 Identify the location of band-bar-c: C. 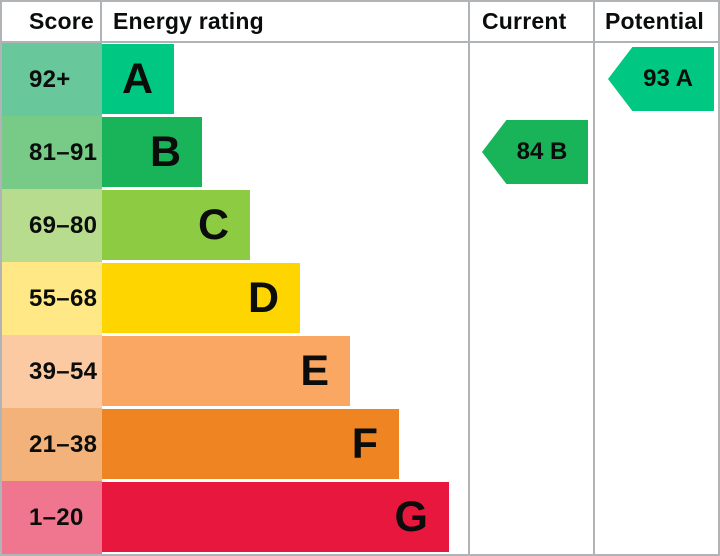
(176, 225).